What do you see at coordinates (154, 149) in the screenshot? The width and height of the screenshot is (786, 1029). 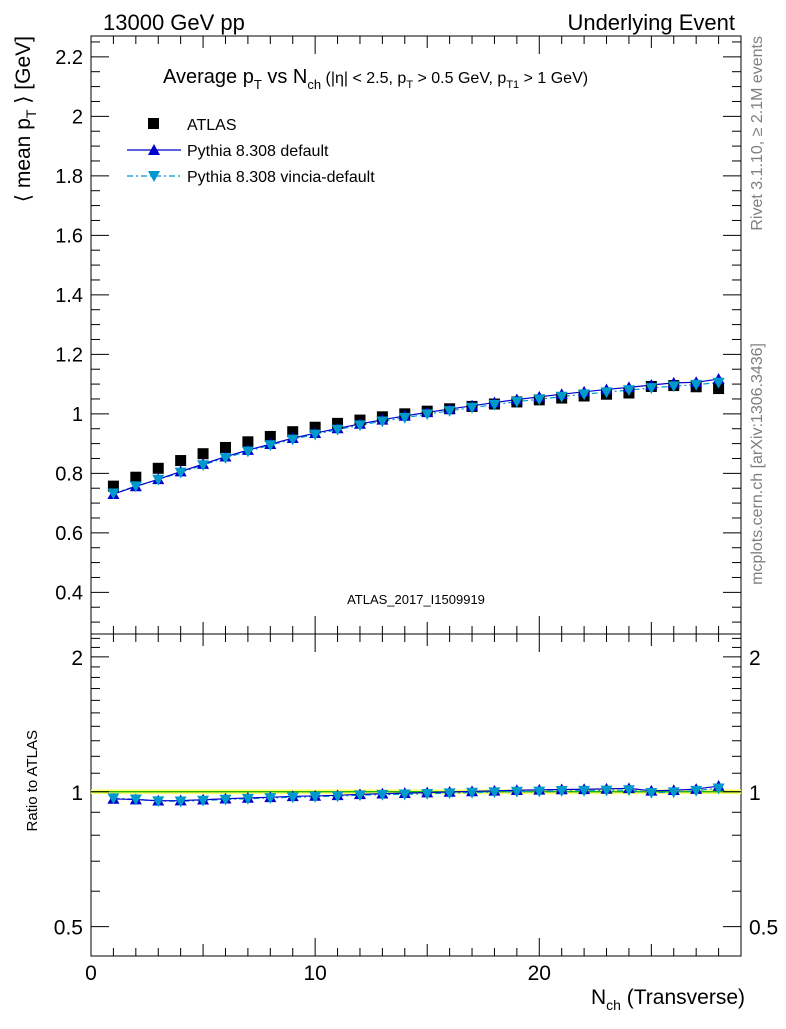 I see `legend-marker-default` at bounding box center [154, 149].